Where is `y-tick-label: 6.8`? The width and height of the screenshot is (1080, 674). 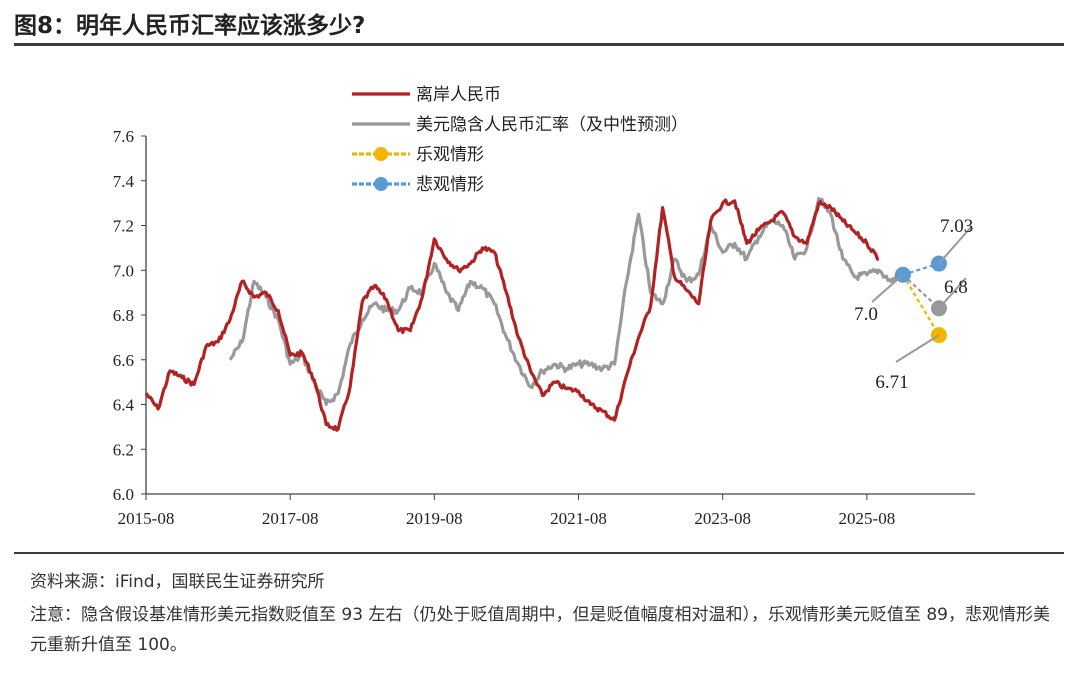
y-tick-label: 6.8 is located at coordinates (123, 315).